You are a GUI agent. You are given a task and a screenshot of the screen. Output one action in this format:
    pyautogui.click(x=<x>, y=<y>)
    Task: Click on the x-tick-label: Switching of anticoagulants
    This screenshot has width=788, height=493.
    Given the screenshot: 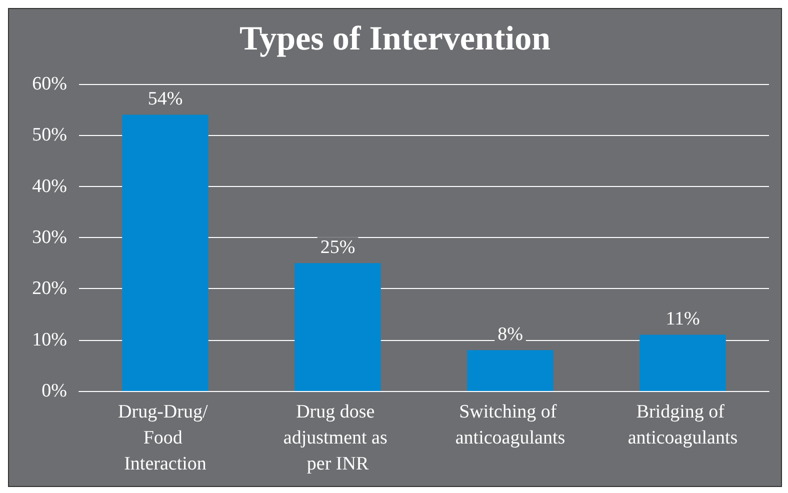 What is the action you would take?
    pyautogui.click(x=510, y=425)
    